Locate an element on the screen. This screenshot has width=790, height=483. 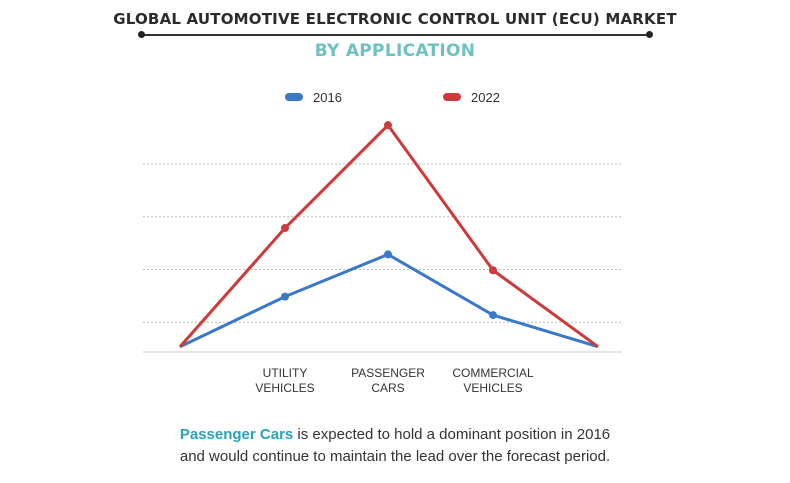
x-tick-label: COMMERCIAL VEHICLES is located at coordinates (493, 380).